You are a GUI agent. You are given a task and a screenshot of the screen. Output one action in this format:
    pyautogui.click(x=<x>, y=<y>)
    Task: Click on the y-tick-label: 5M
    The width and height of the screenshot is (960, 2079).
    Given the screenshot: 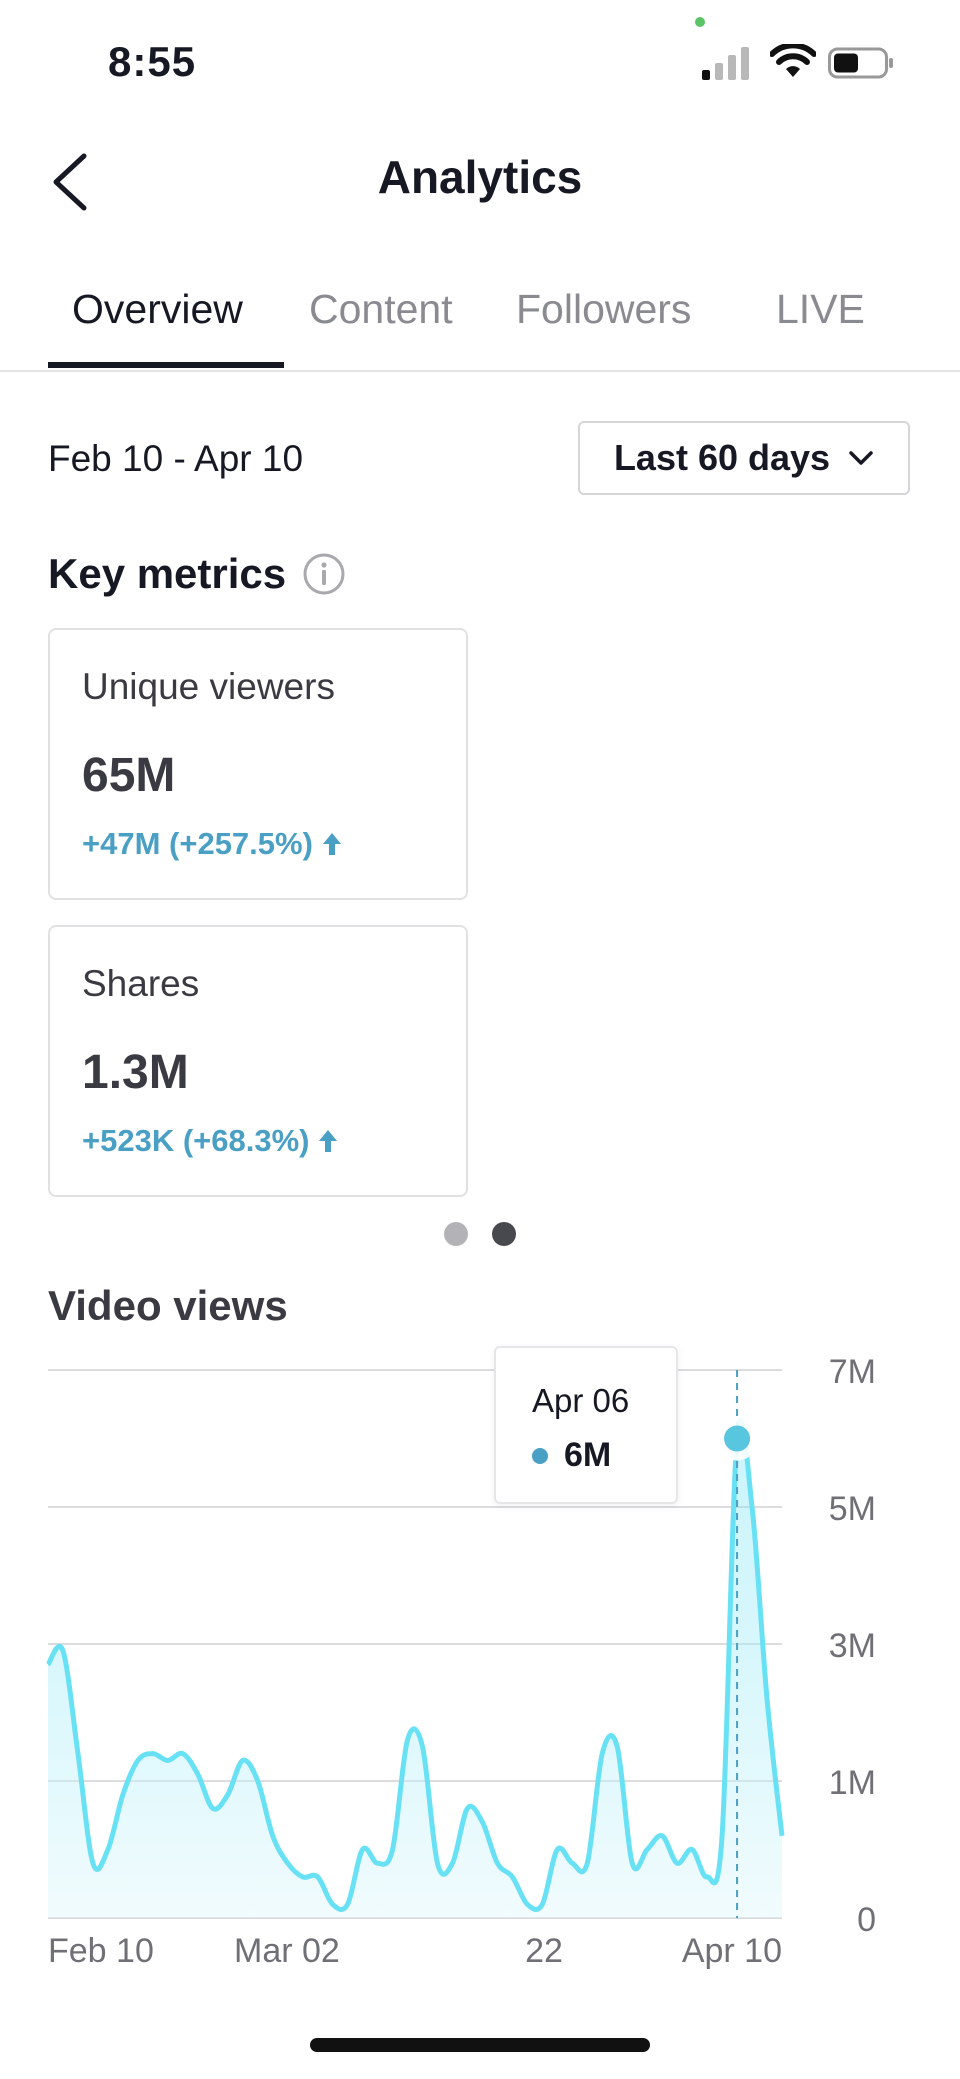 What is the action you would take?
    pyautogui.click(x=852, y=1509)
    